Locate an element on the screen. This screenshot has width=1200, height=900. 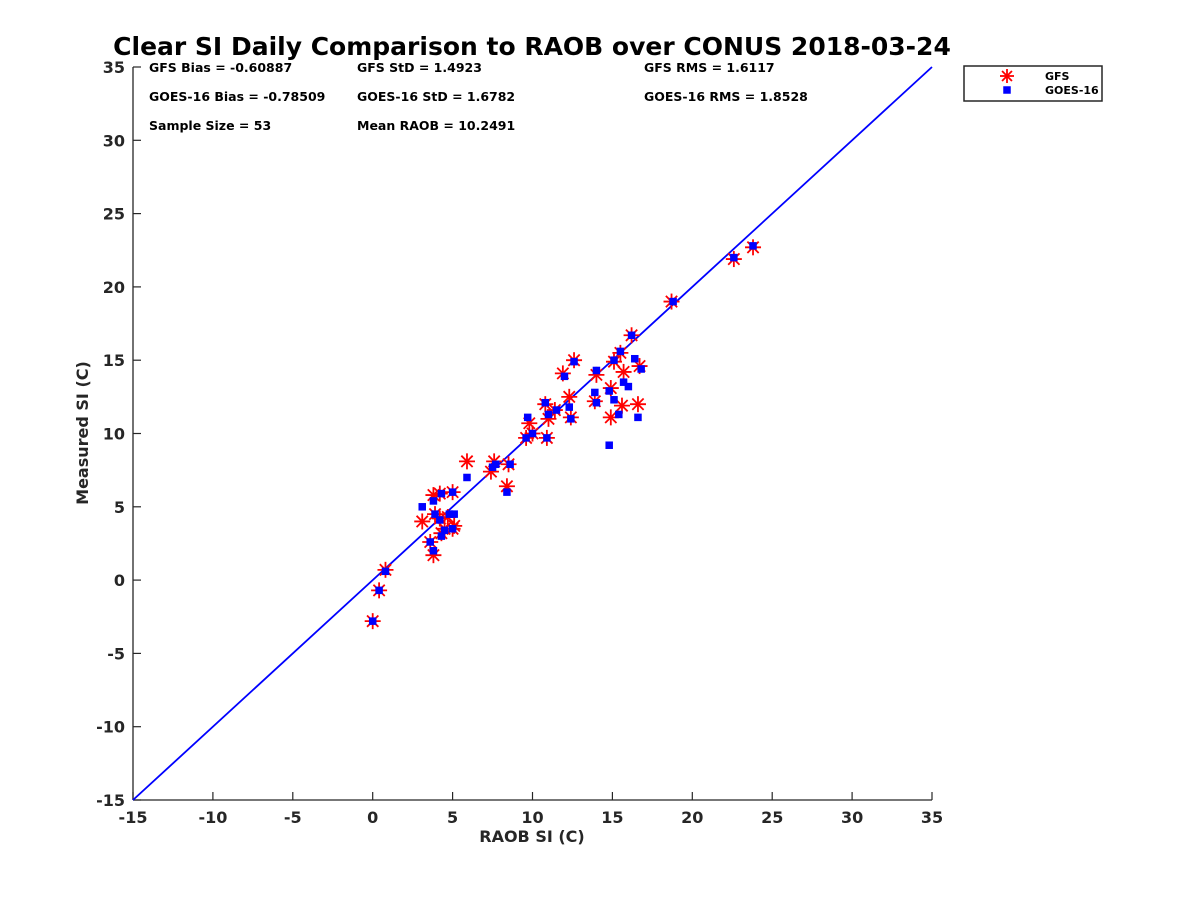
x-tick-label: 5 is located at coordinates (452, 817).